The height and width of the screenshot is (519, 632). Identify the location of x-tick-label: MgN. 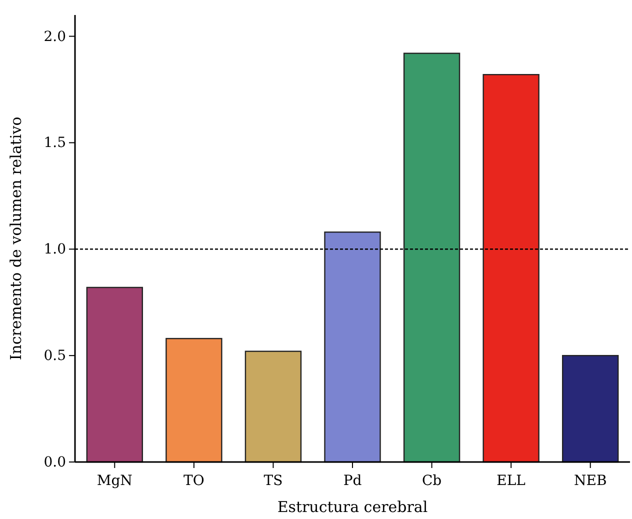
(114, 481).